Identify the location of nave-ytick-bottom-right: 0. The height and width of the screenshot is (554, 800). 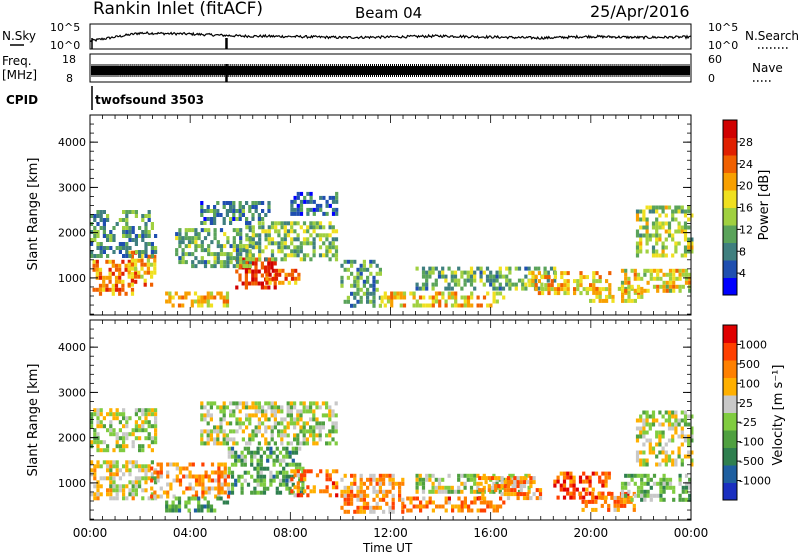
(711, 78).